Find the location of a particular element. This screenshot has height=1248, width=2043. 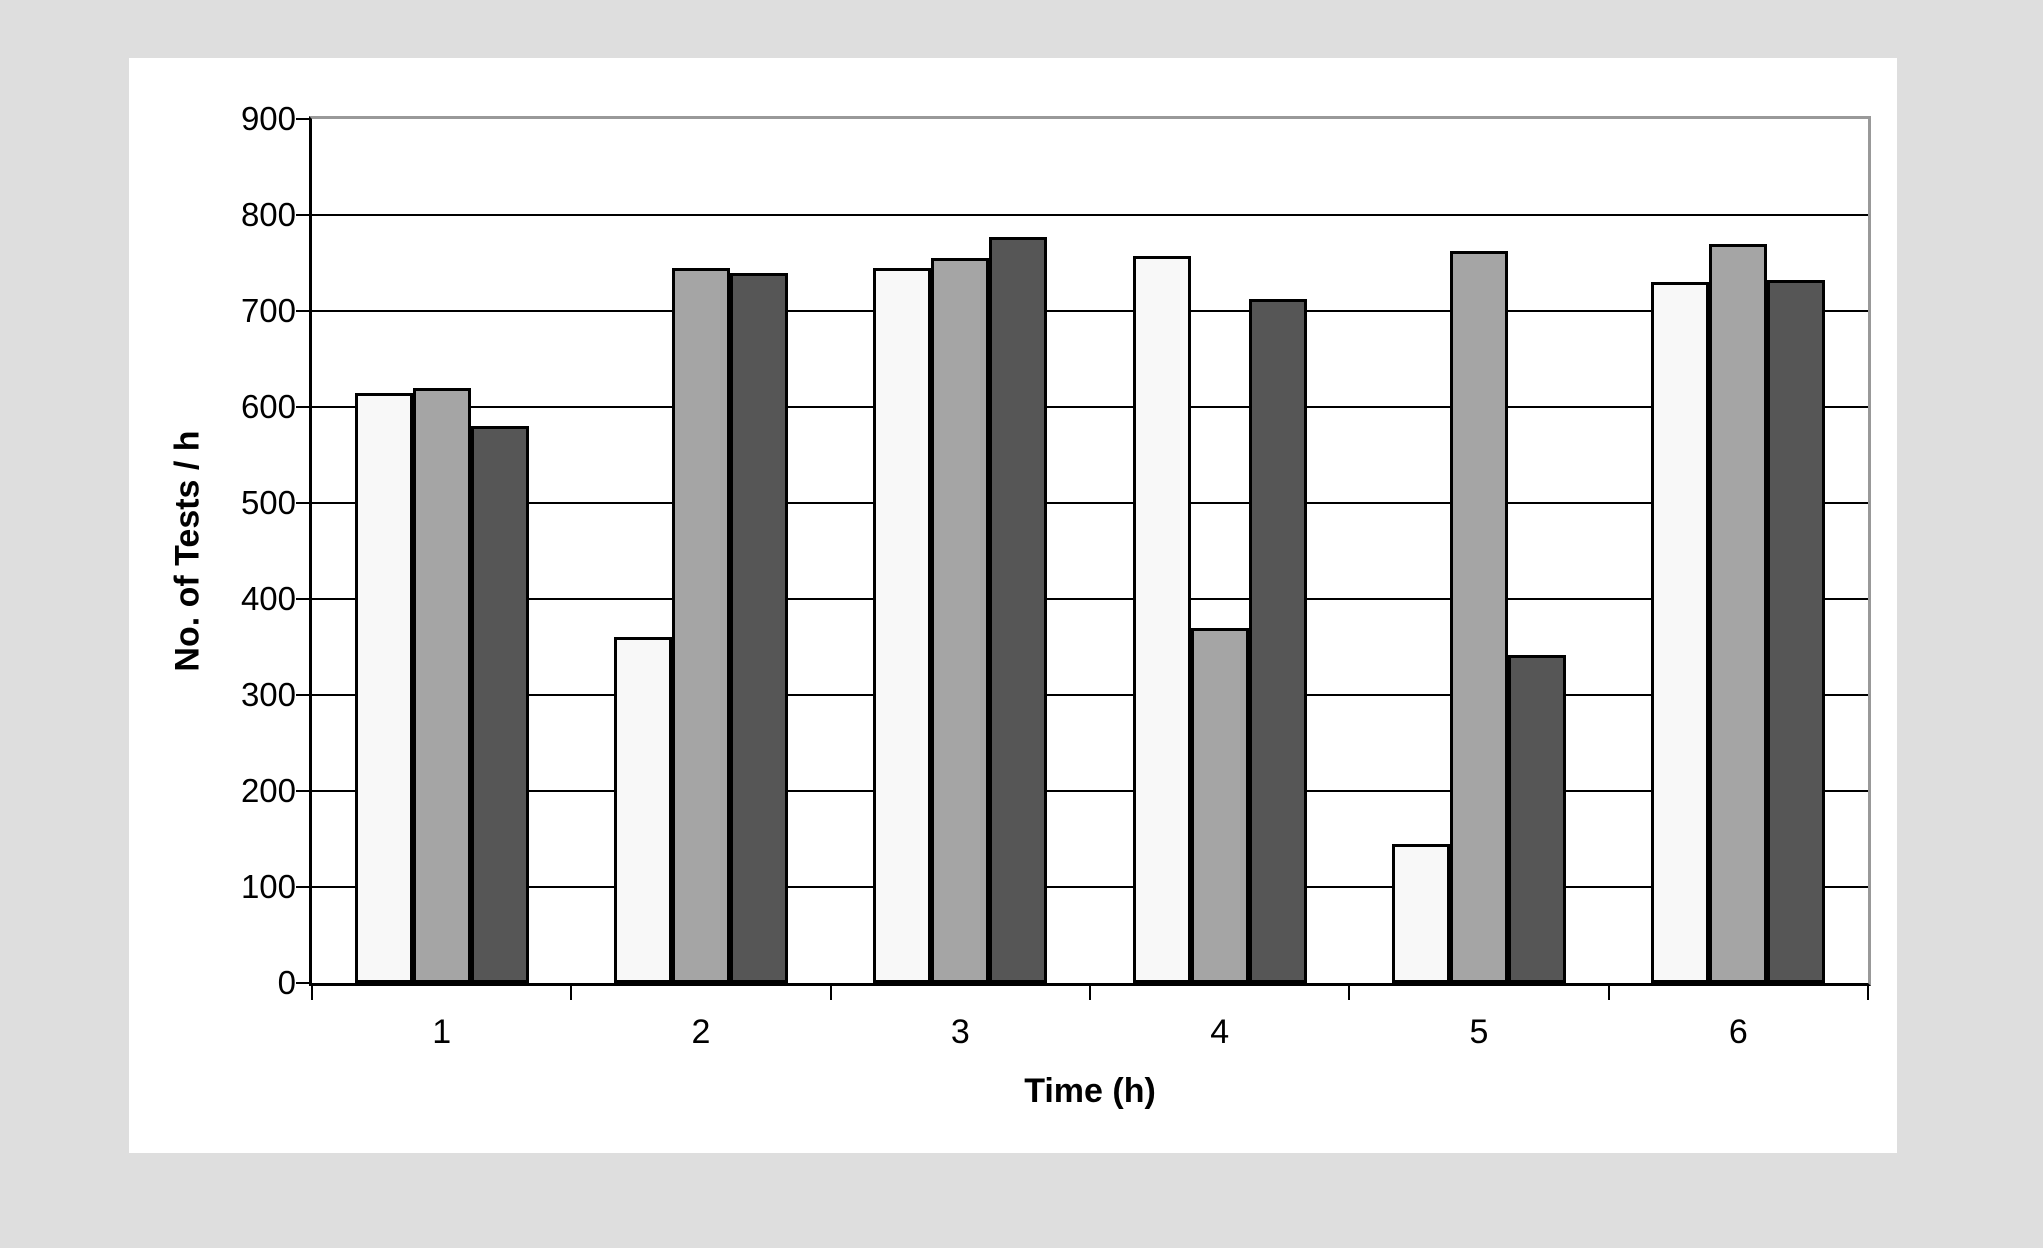

y-tick-label-700: 700 is located at coordinates (268, 310).